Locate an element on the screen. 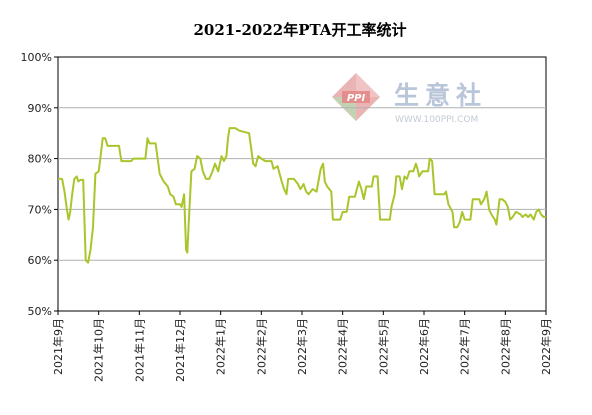 The image size is (592, 415). x-tick-label: 2022年1月 is located at coordinates (221, 346).